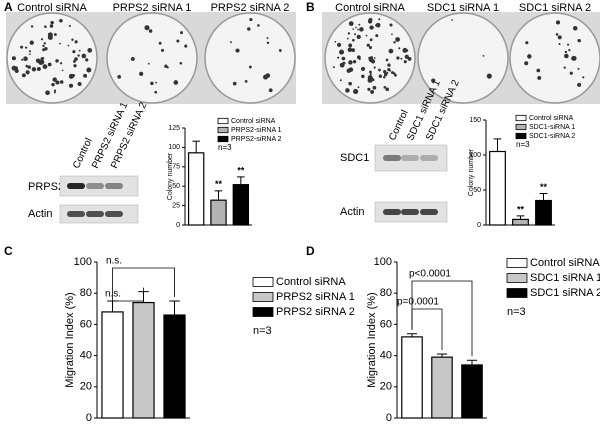 Image resolution: width=600 pixels, height=431 pixels. I want to click on y-tick-label: 80, so click(86, 293).